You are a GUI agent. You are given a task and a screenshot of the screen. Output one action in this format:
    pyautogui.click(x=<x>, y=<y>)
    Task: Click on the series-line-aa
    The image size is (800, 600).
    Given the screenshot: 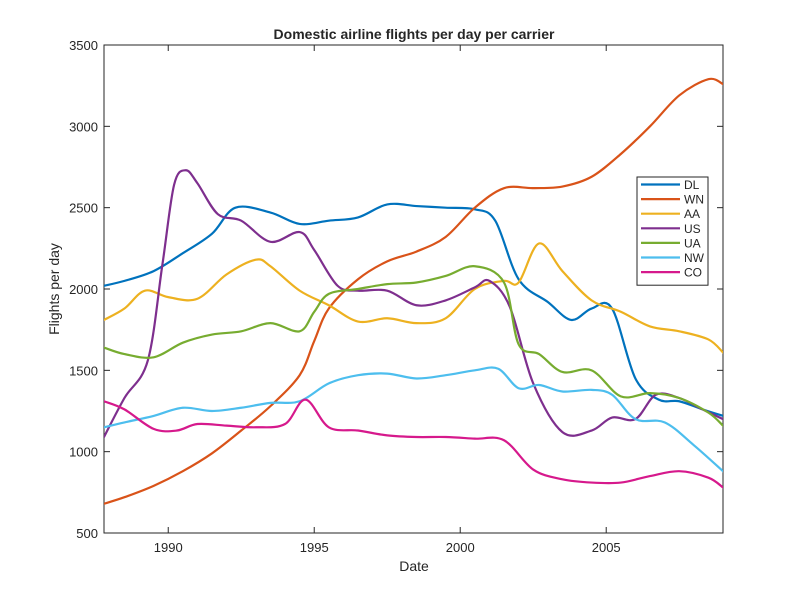 What is the action you would take?
    pyautogui.click(x=413, y=298)
    